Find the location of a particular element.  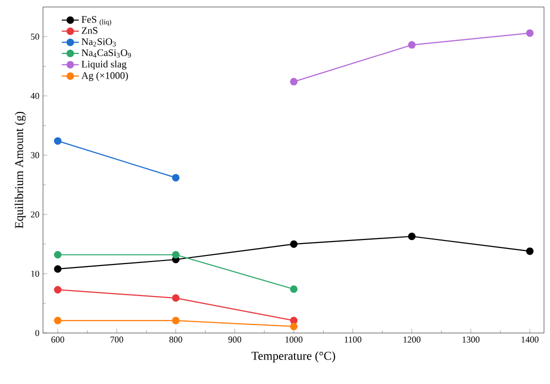

x-tick-label: 1100 is located at coordinates (353, 339).